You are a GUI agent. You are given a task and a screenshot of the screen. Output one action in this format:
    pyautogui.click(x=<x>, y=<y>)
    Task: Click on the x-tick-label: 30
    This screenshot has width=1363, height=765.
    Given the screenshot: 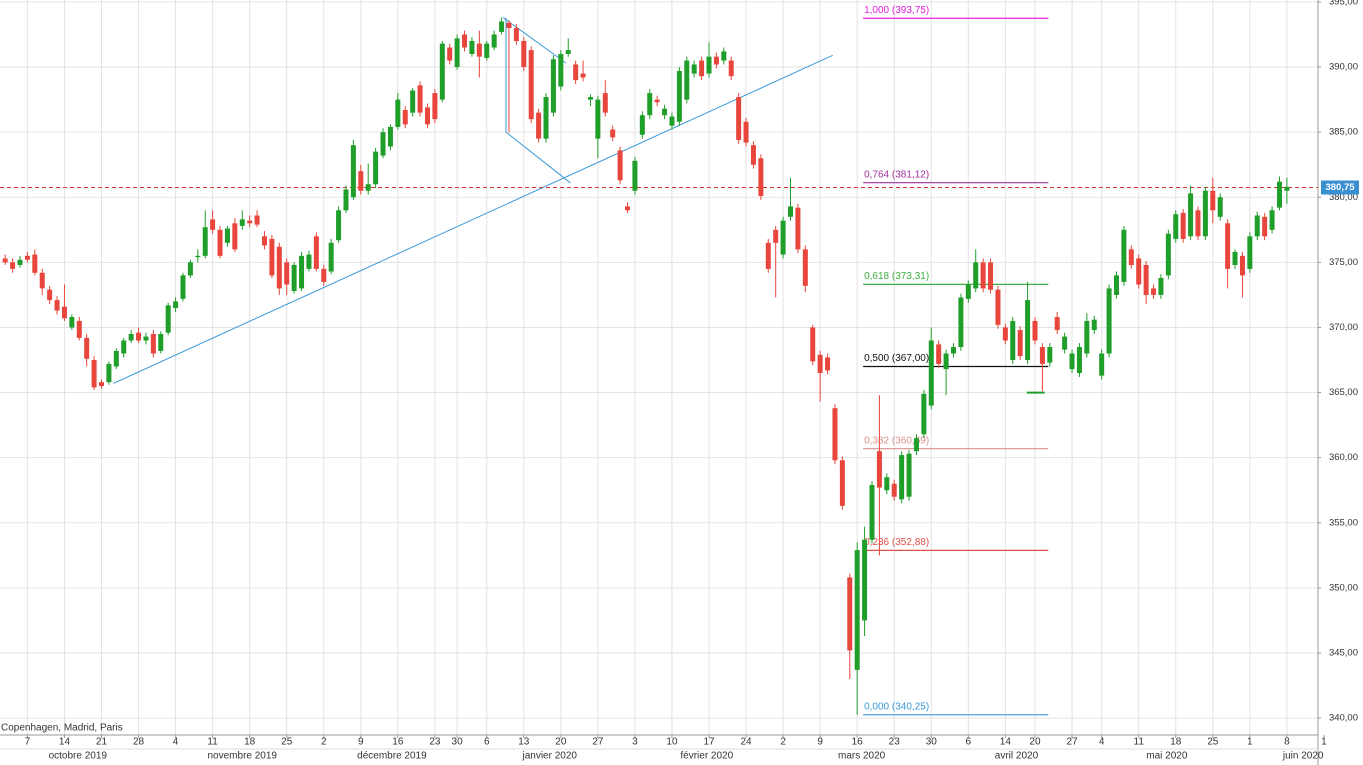 What is the action you would take?
    pyautogui.click(x=932, y=742)
    